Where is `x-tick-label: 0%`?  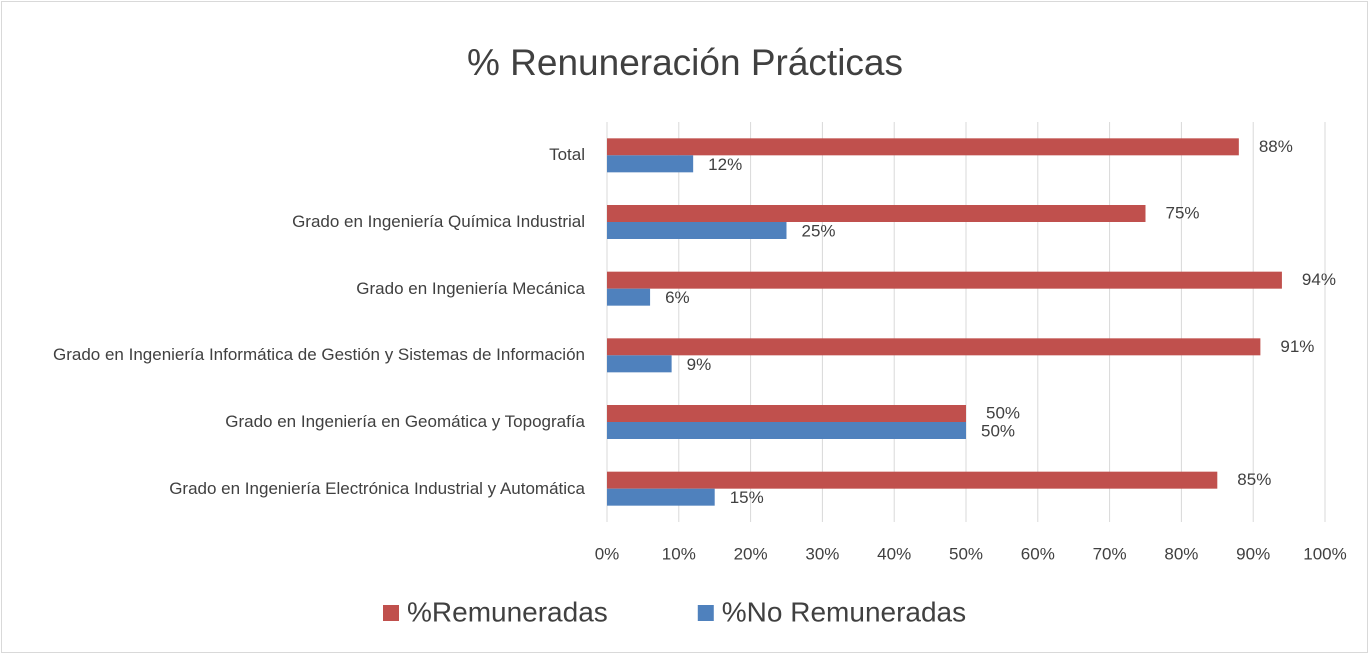
x-tick-label: 0% is located at coordinates (607, 553).